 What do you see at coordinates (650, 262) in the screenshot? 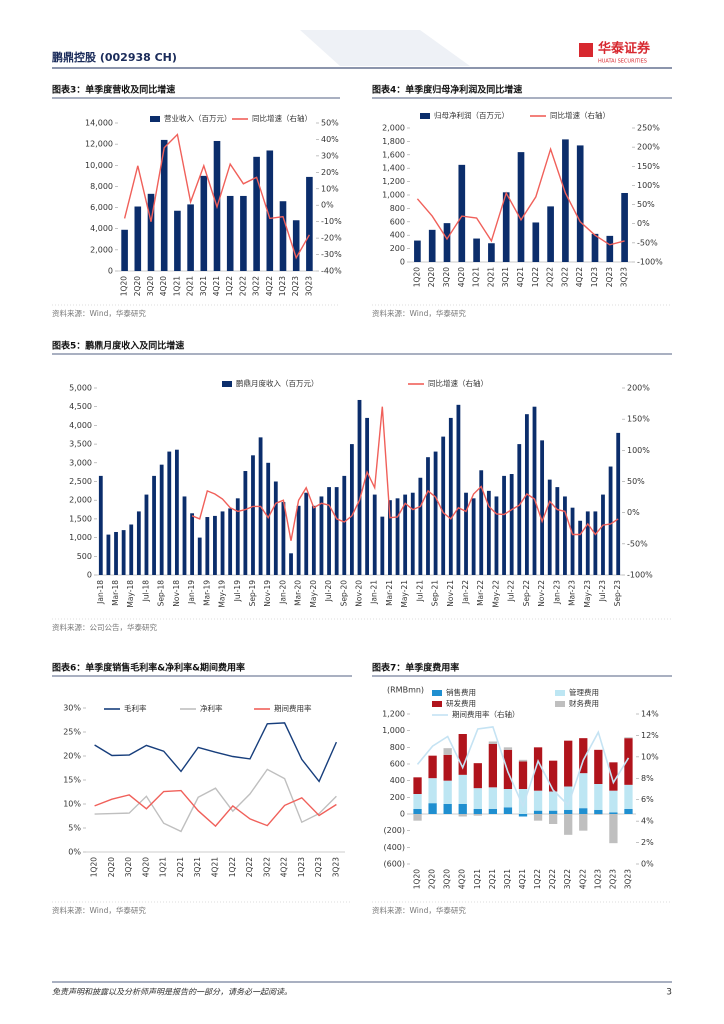
I see `tick-label: -100%` at bounding box center [650, 262].